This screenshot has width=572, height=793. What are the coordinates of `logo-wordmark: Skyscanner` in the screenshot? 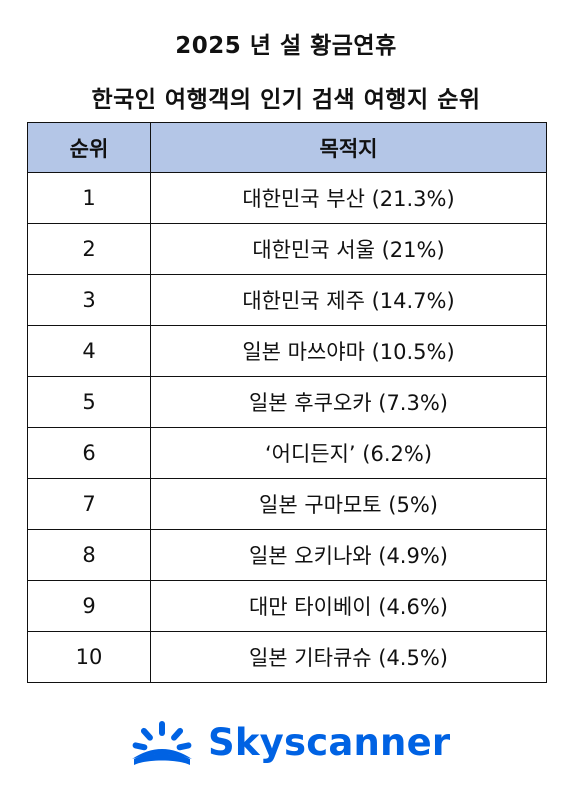 It's located at (329, 742).